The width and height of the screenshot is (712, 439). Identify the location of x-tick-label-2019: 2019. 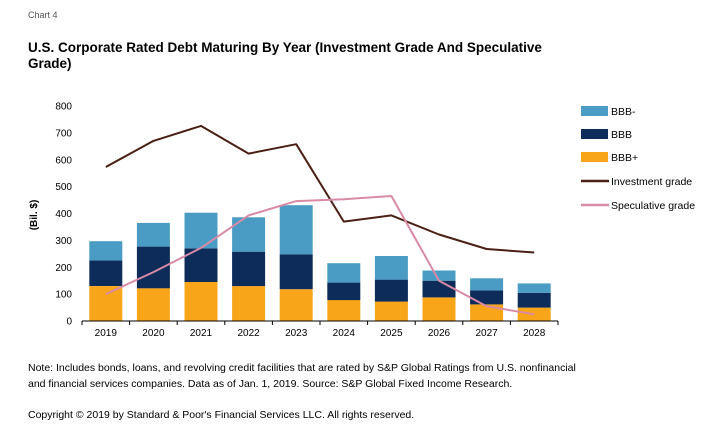
(106, 333).